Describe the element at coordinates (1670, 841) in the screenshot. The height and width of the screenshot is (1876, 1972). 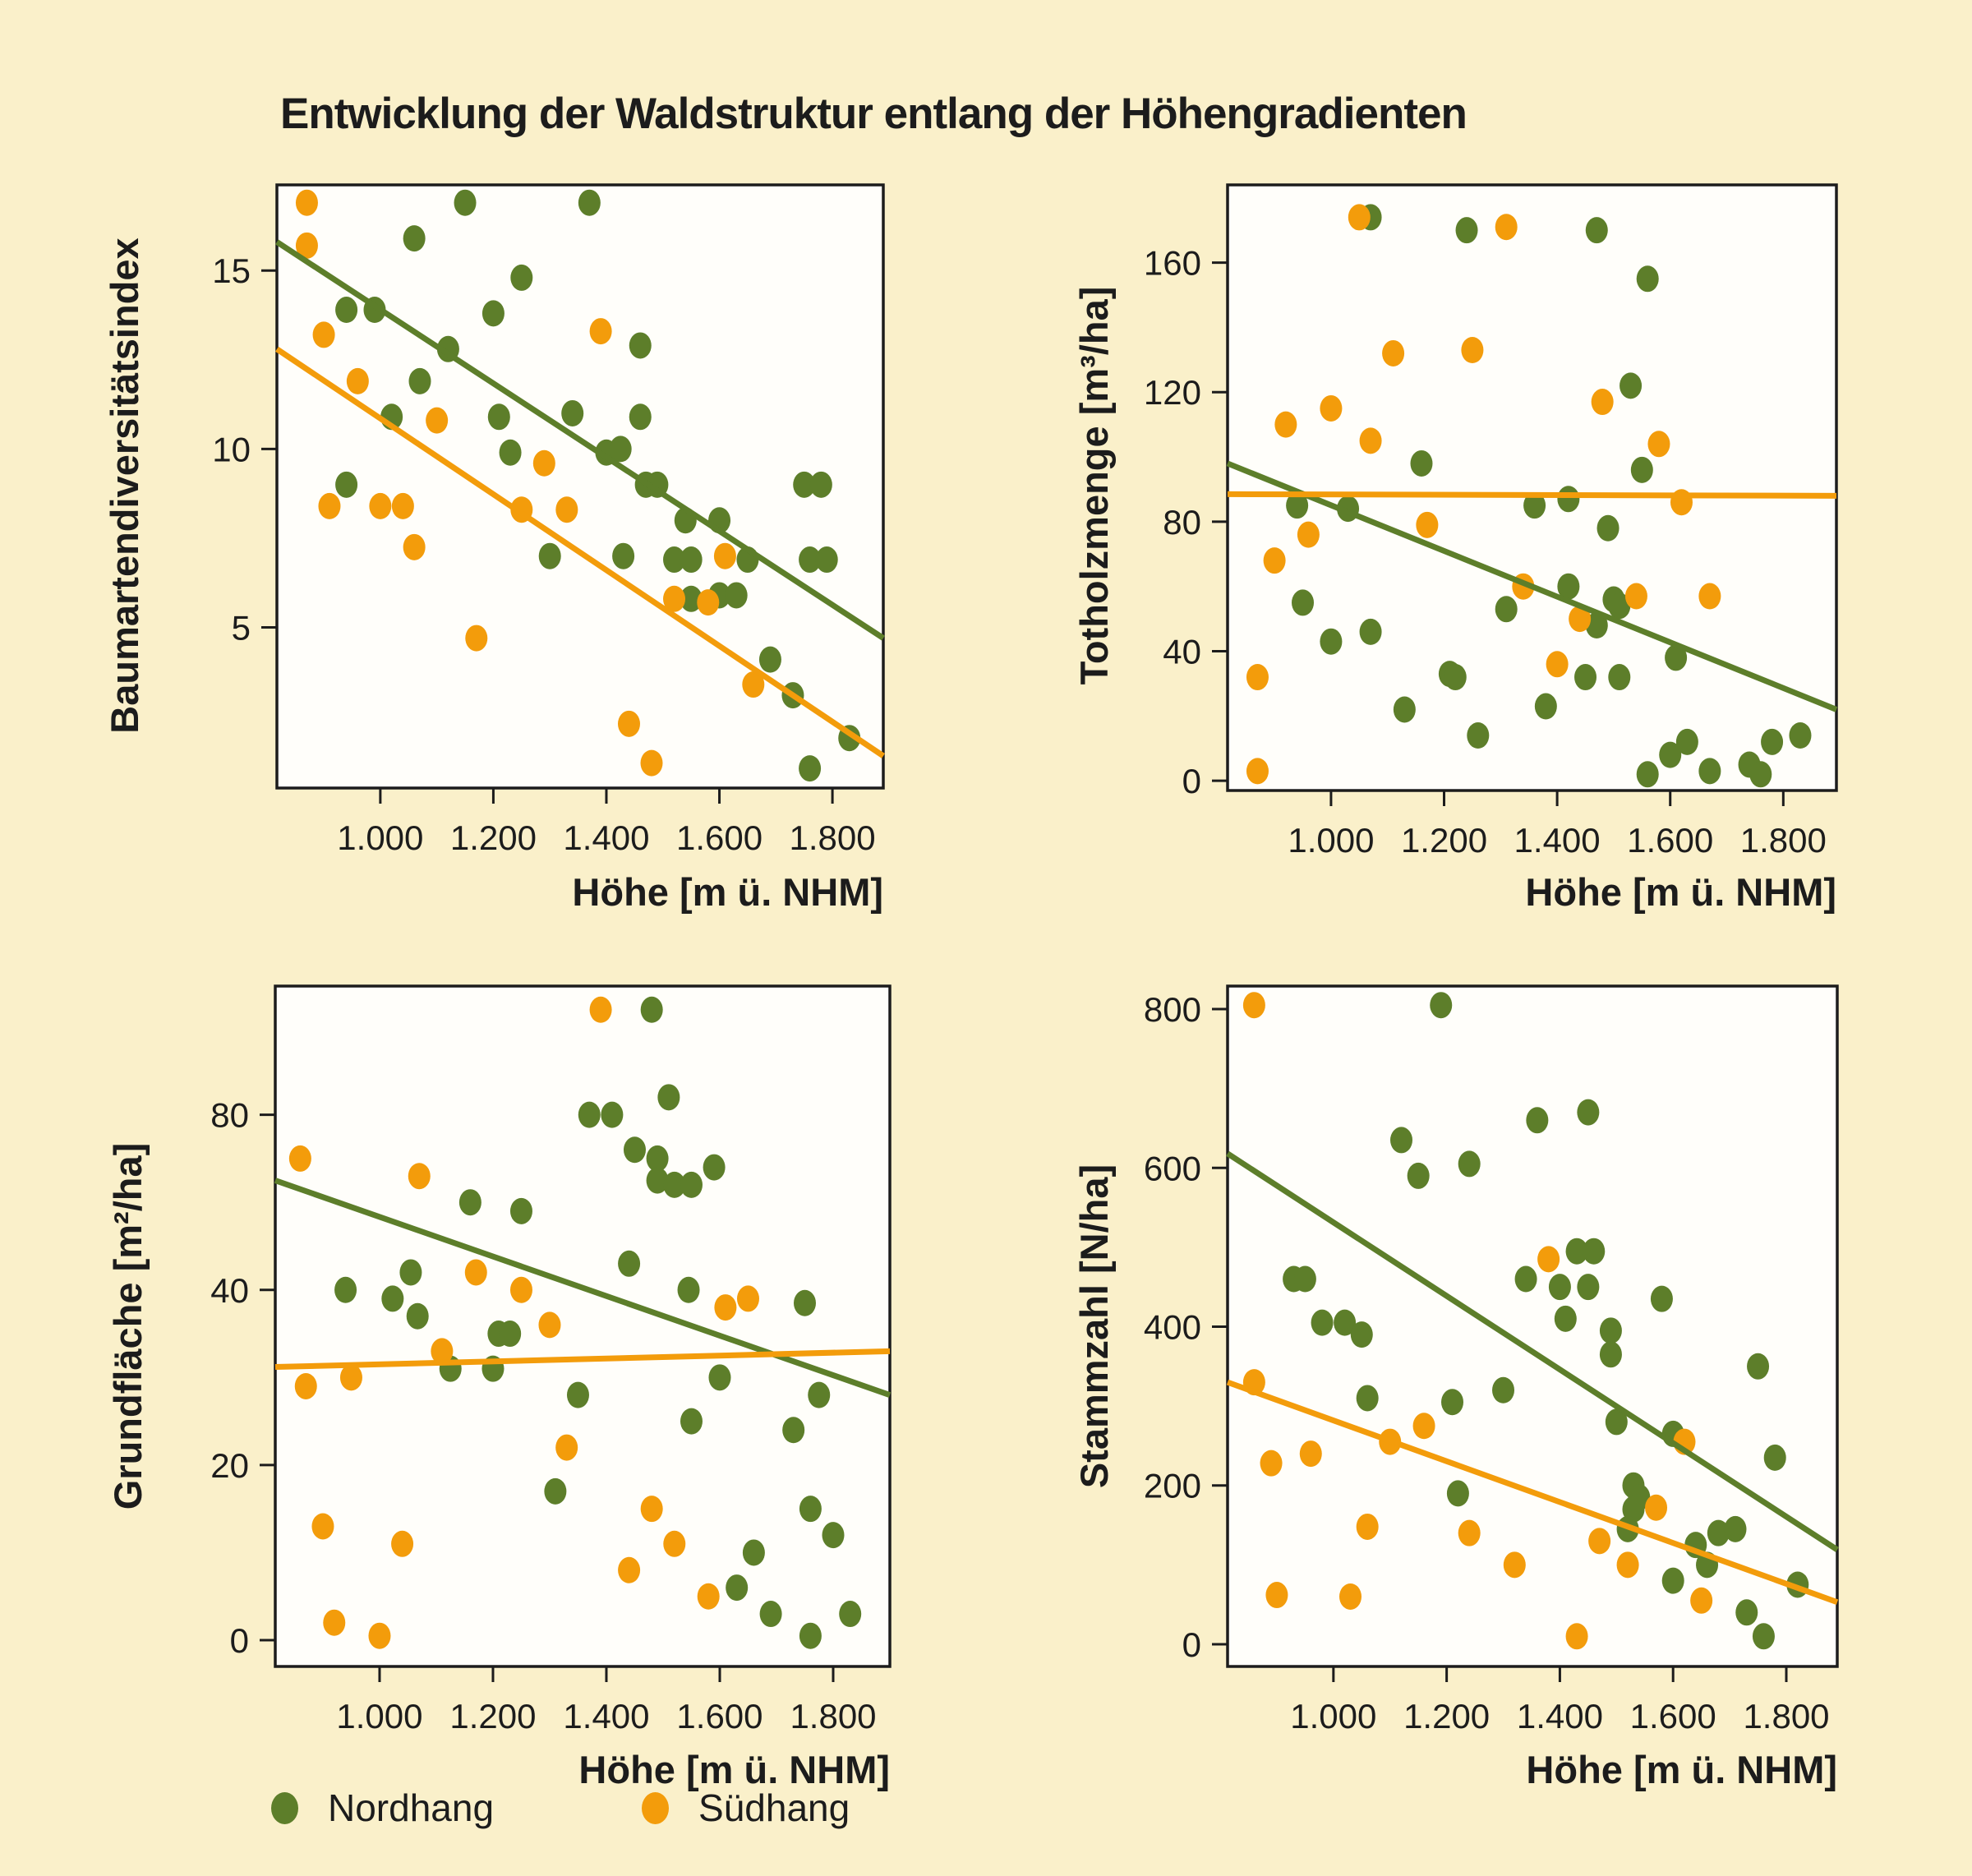
I see `x-tick-label: 1.600` at that location.